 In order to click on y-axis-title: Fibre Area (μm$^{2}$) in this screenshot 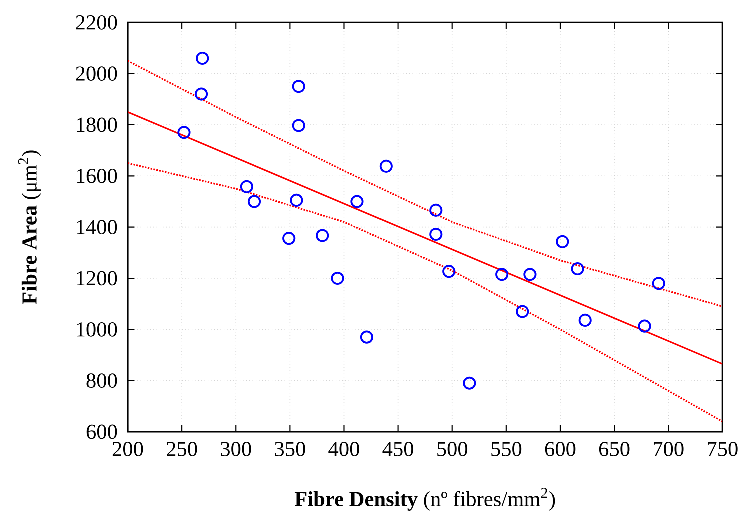, I will do `click(30, 227)`.